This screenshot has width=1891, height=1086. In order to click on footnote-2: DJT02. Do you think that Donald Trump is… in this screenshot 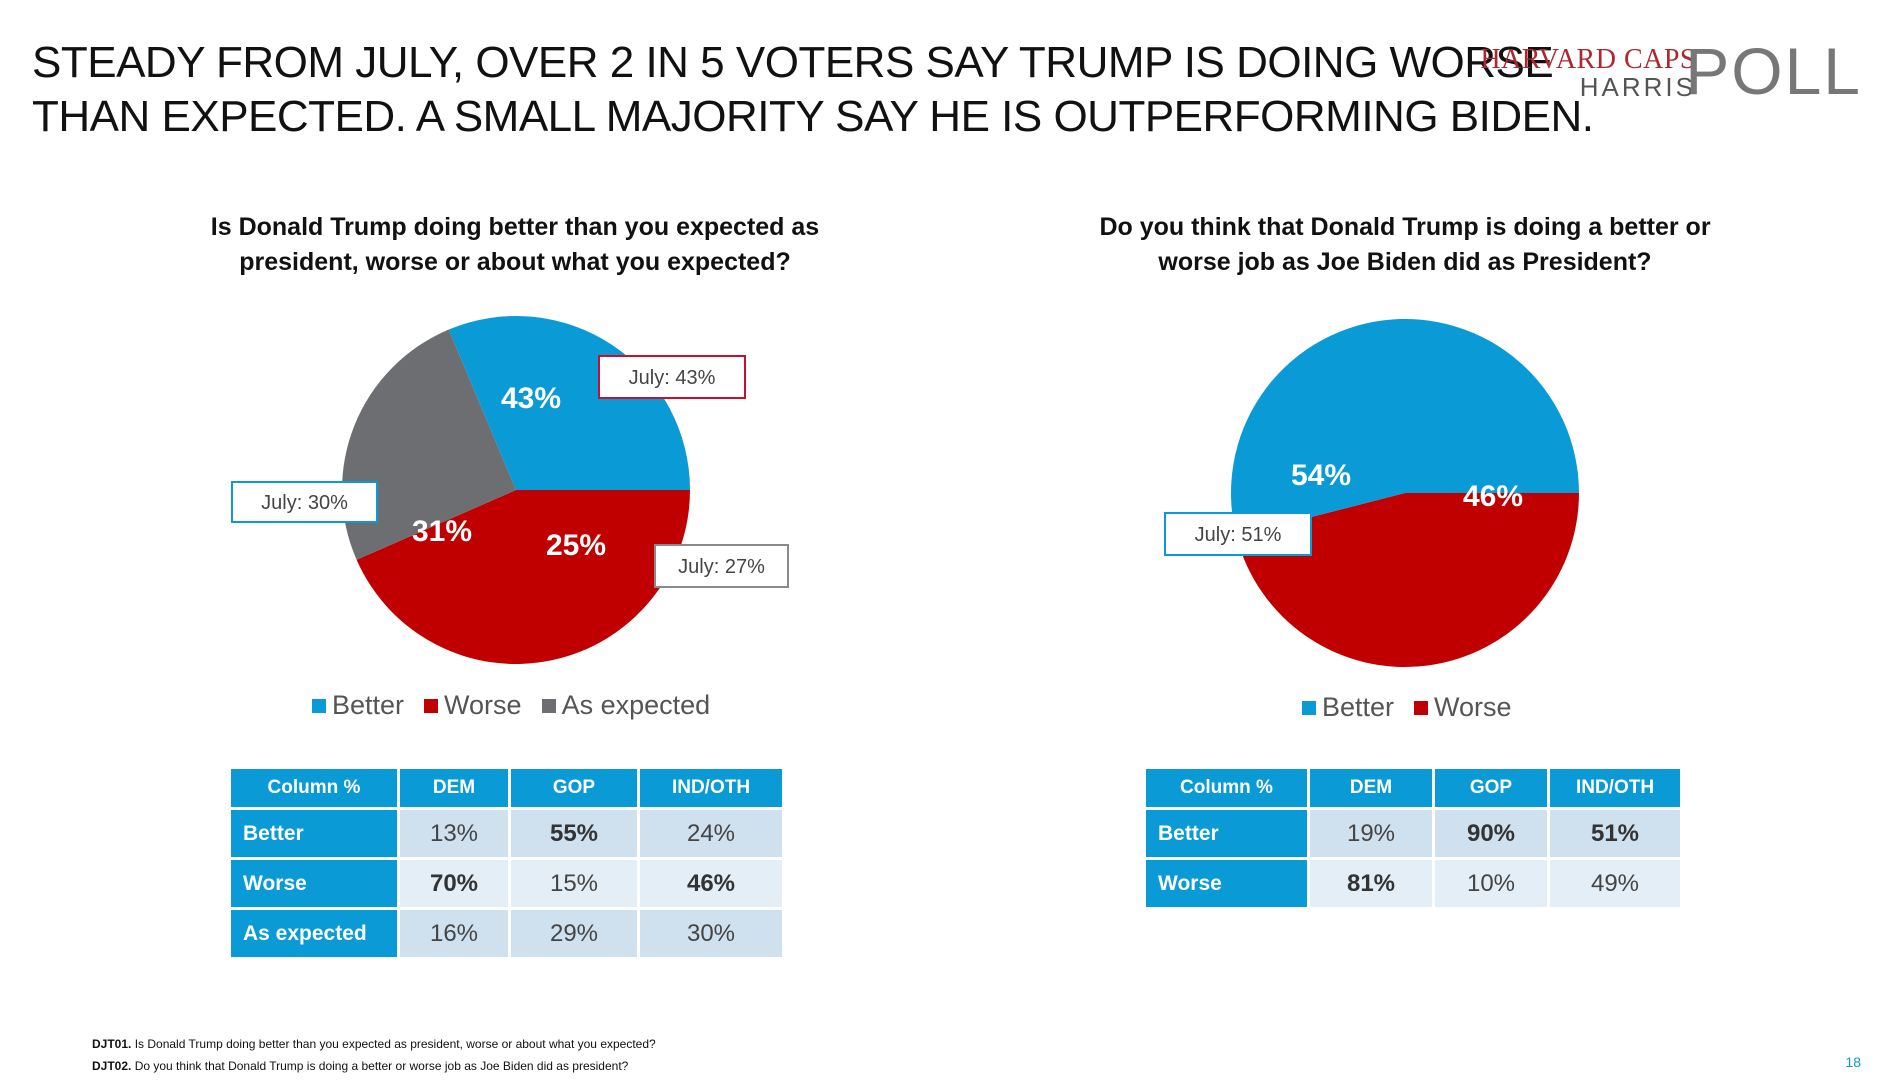, I will do `click(374, 1066)`.